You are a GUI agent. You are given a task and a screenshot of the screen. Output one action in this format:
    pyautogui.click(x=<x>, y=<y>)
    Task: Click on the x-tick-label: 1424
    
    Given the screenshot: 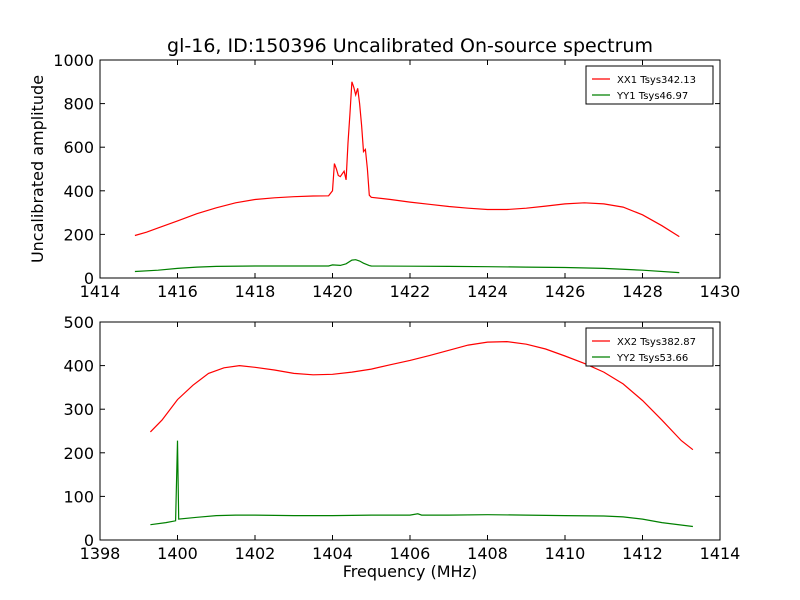 What is the action you would take?
    pyautogui.click(x=487, y=291)
    